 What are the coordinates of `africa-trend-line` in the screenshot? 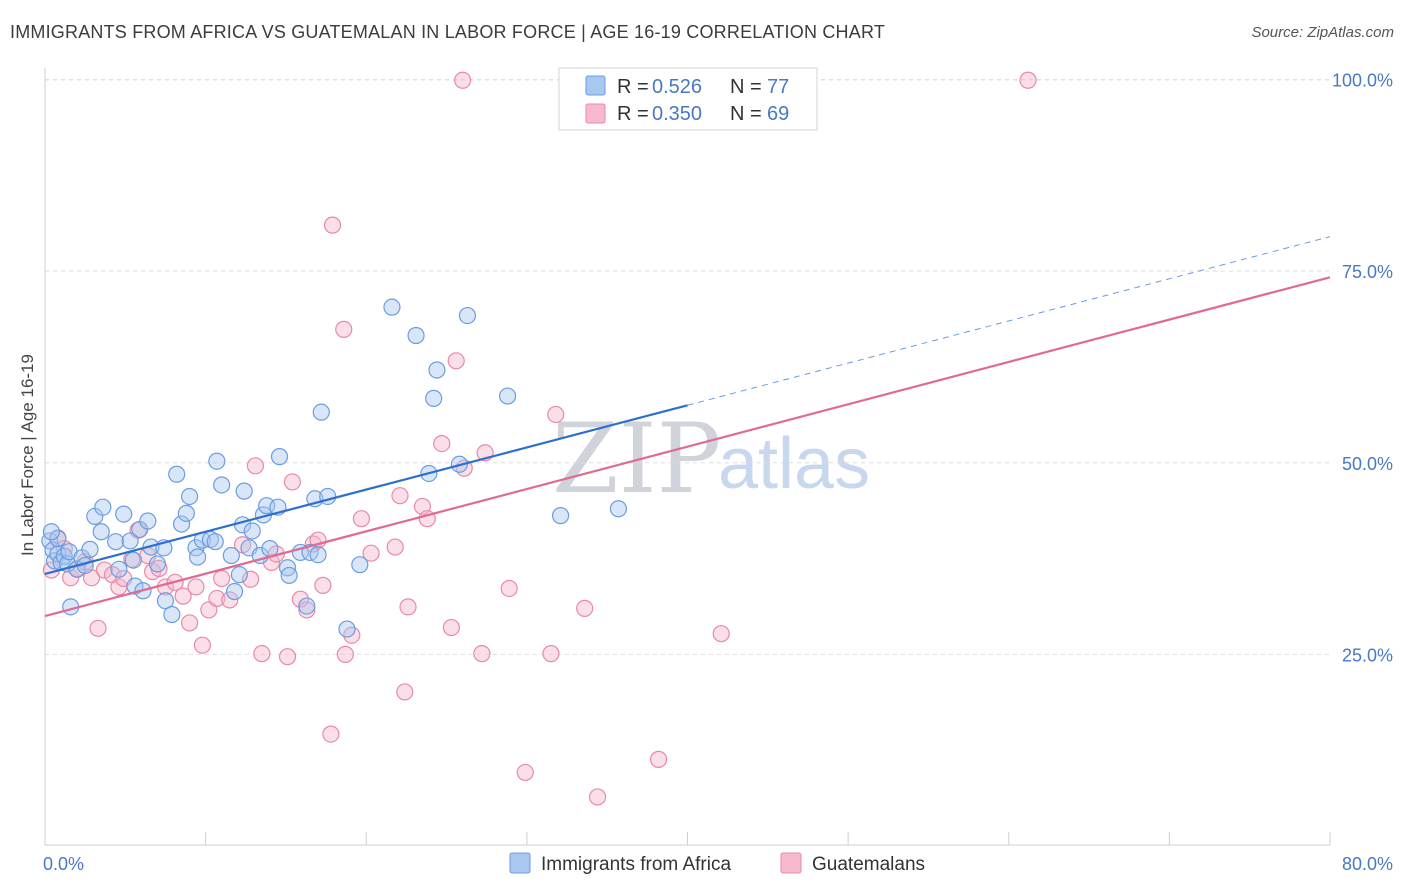 It's located at (366, 489).